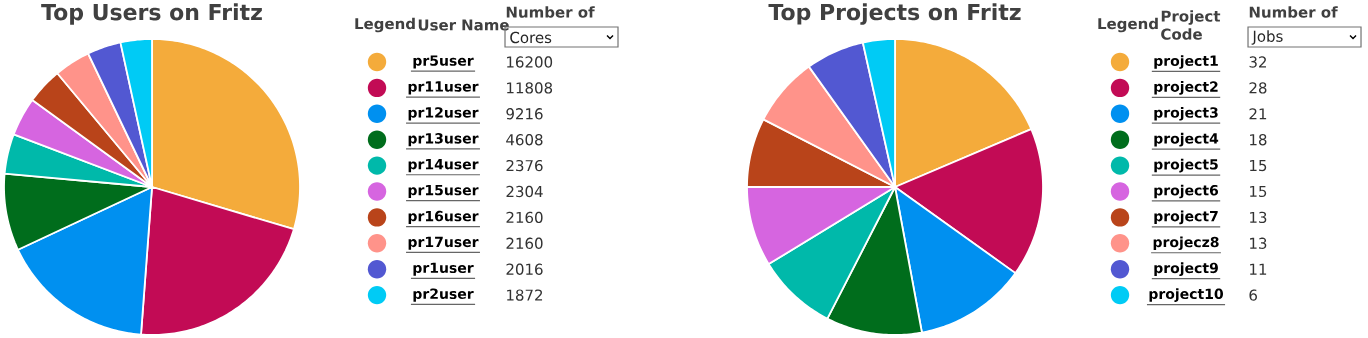 Image resolution: width=1368 pixels, height=338 pixels. What do you see at coordinates (1186, 269) in the screenshot?
I see `legend-label: project9` at bounding box center [1186, 269].